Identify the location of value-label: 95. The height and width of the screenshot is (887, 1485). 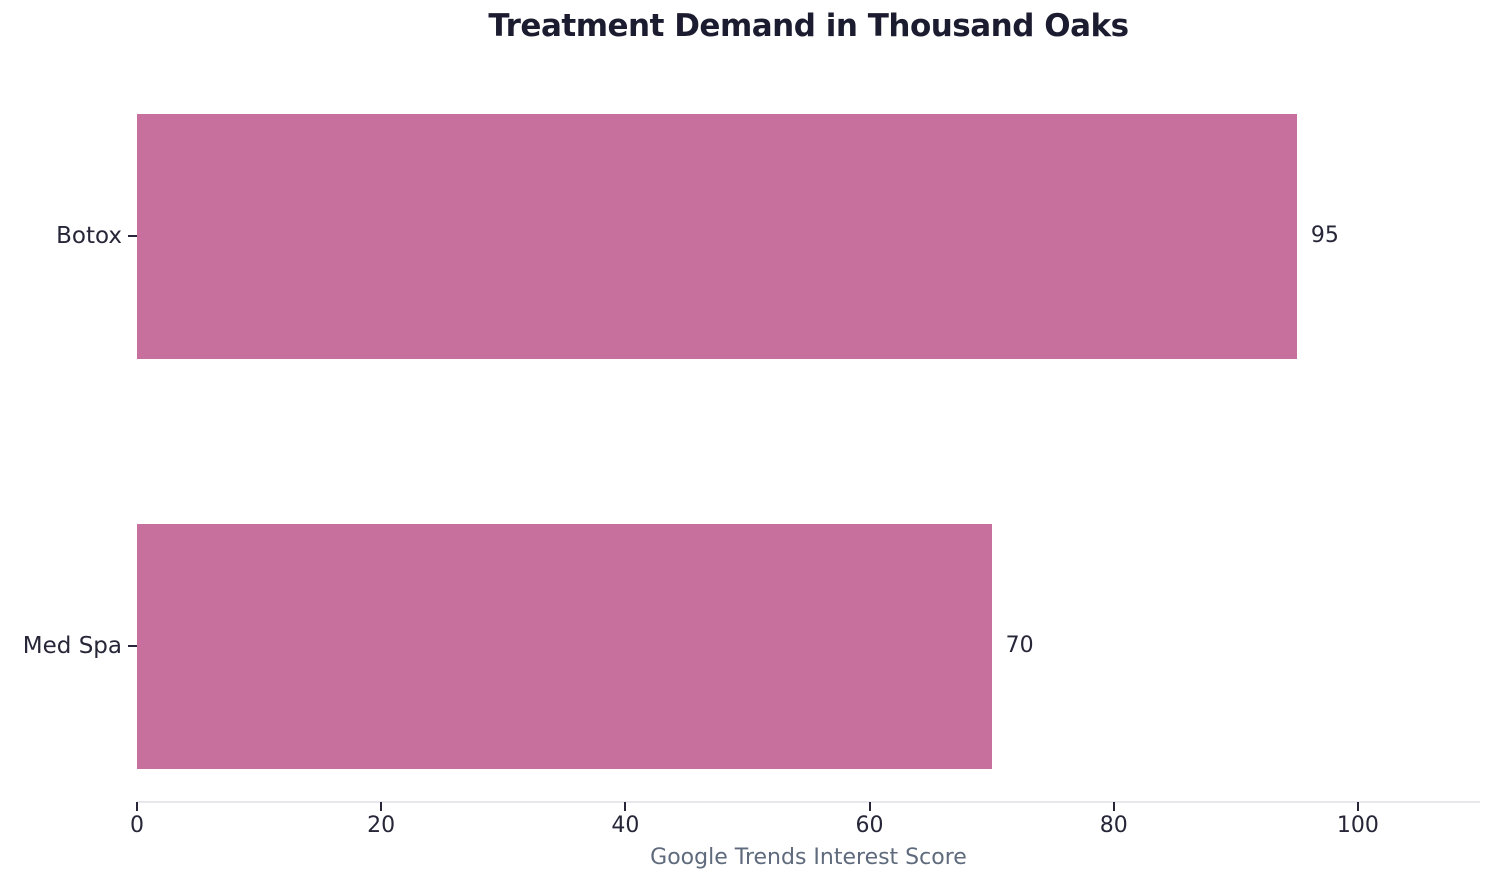
(1324, 235).